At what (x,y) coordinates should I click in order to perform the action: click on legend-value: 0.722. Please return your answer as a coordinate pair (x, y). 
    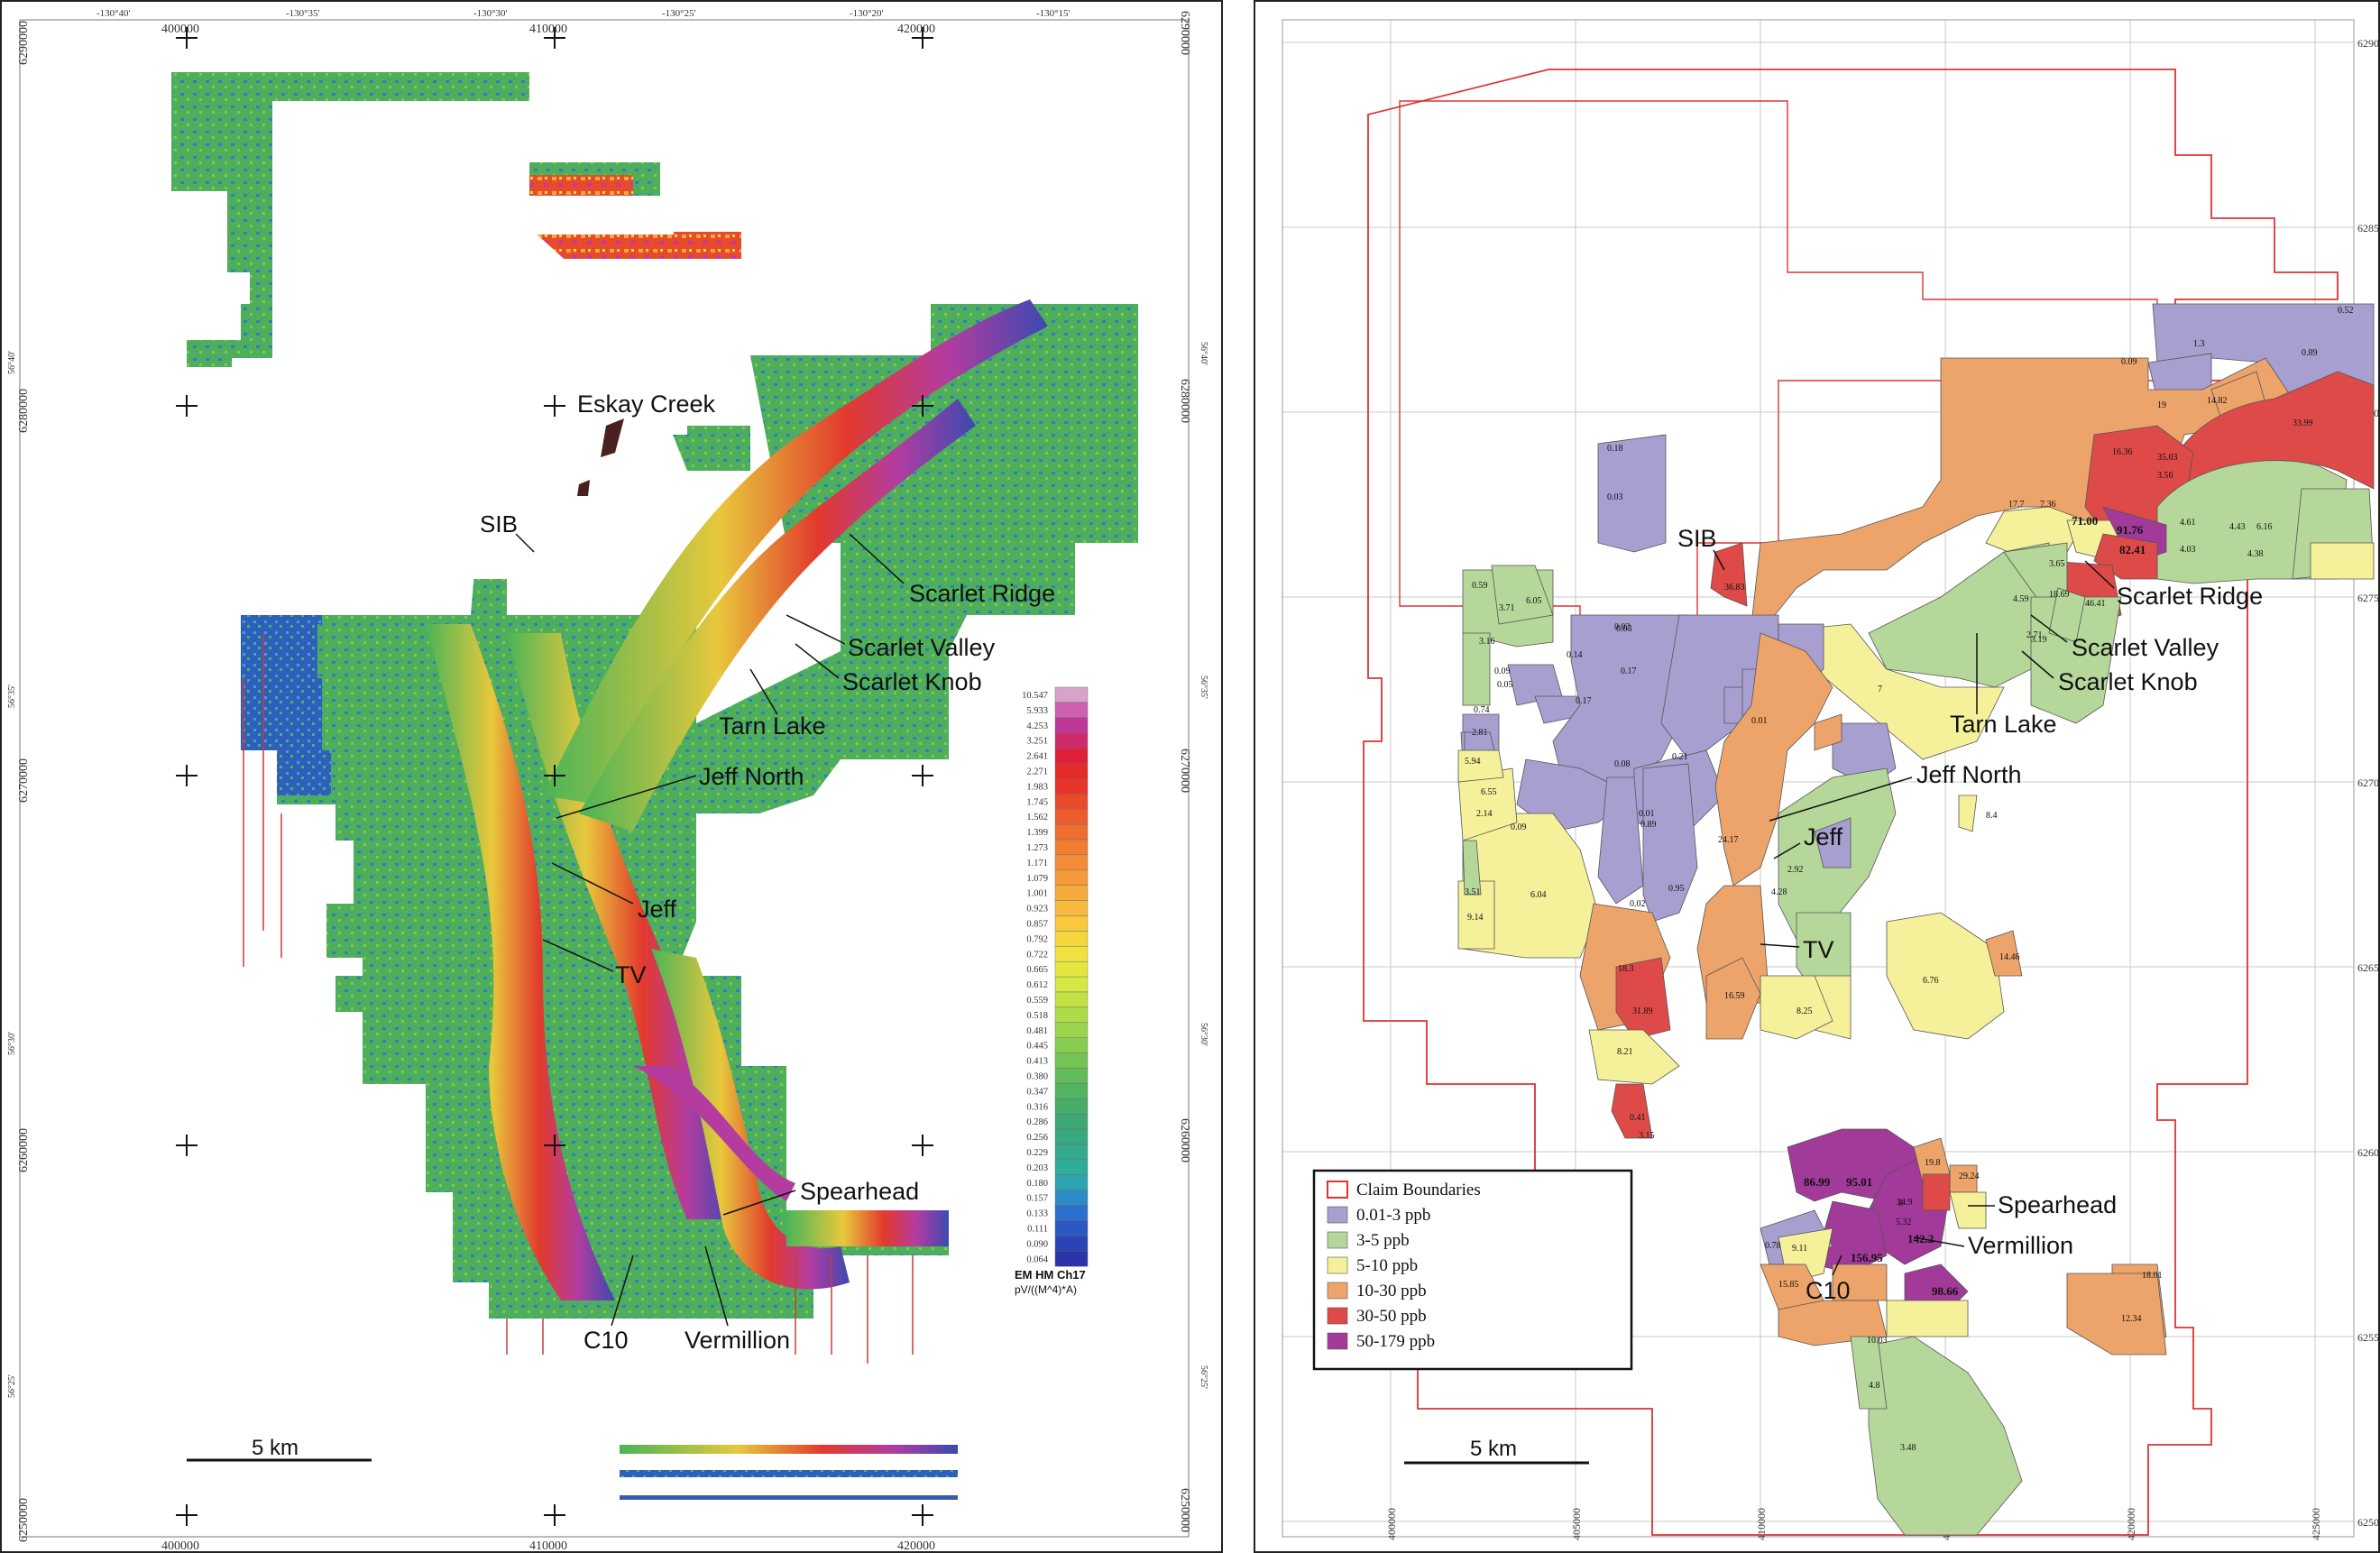
    Looking at the image, I should click on (1037, 955).